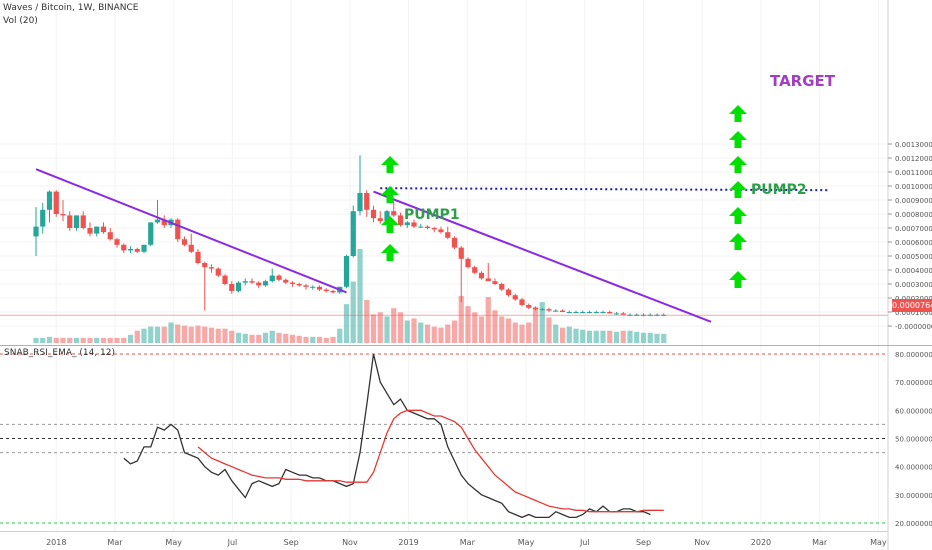 The height and width of the screenshot is (550, 932). I want to click on price-tick-label: 0.0004000, so click(913, 271).